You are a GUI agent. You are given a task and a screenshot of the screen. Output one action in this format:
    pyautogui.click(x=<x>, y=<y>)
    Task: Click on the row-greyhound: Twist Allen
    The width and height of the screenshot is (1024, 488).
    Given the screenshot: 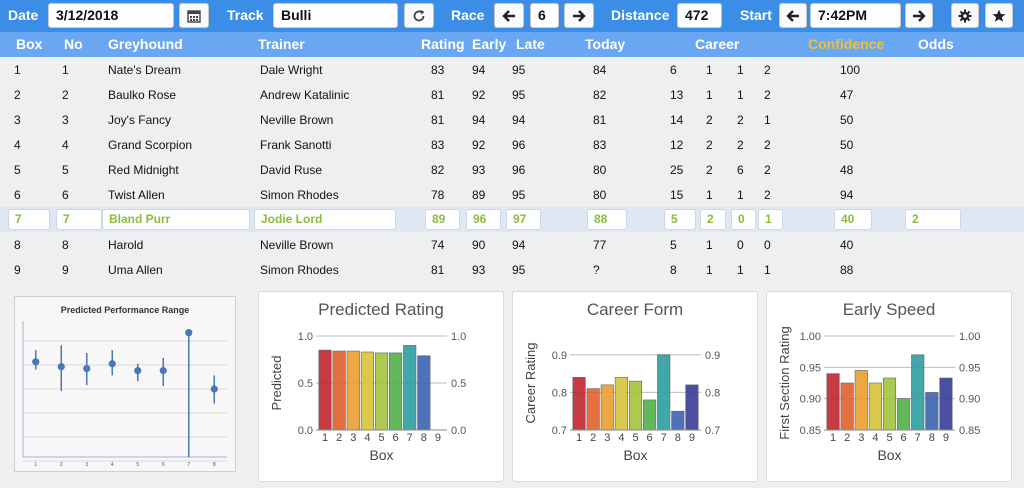 What is the action you would take?
    pyautogui.click(x=136, y=195)
    